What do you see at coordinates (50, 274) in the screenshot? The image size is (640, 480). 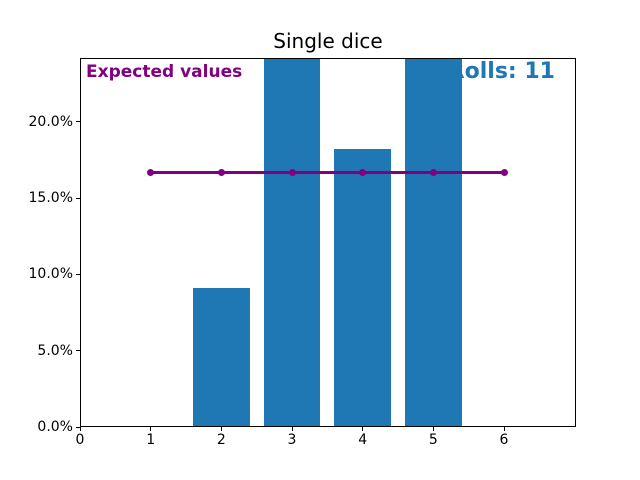 I see `ytick-label-10.0%: 10.0%` at bounding box center [50, 274].